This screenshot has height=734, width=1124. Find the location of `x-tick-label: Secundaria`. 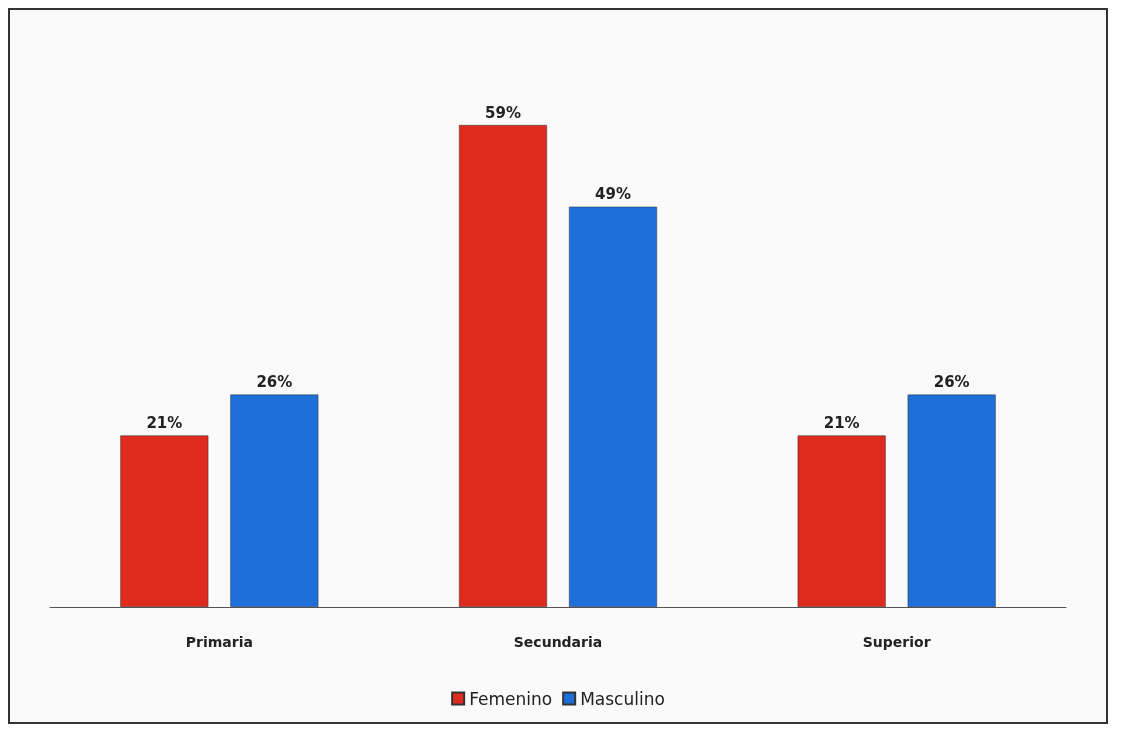

x-tick-label: Secundaria is located at coordinates (558, 642).